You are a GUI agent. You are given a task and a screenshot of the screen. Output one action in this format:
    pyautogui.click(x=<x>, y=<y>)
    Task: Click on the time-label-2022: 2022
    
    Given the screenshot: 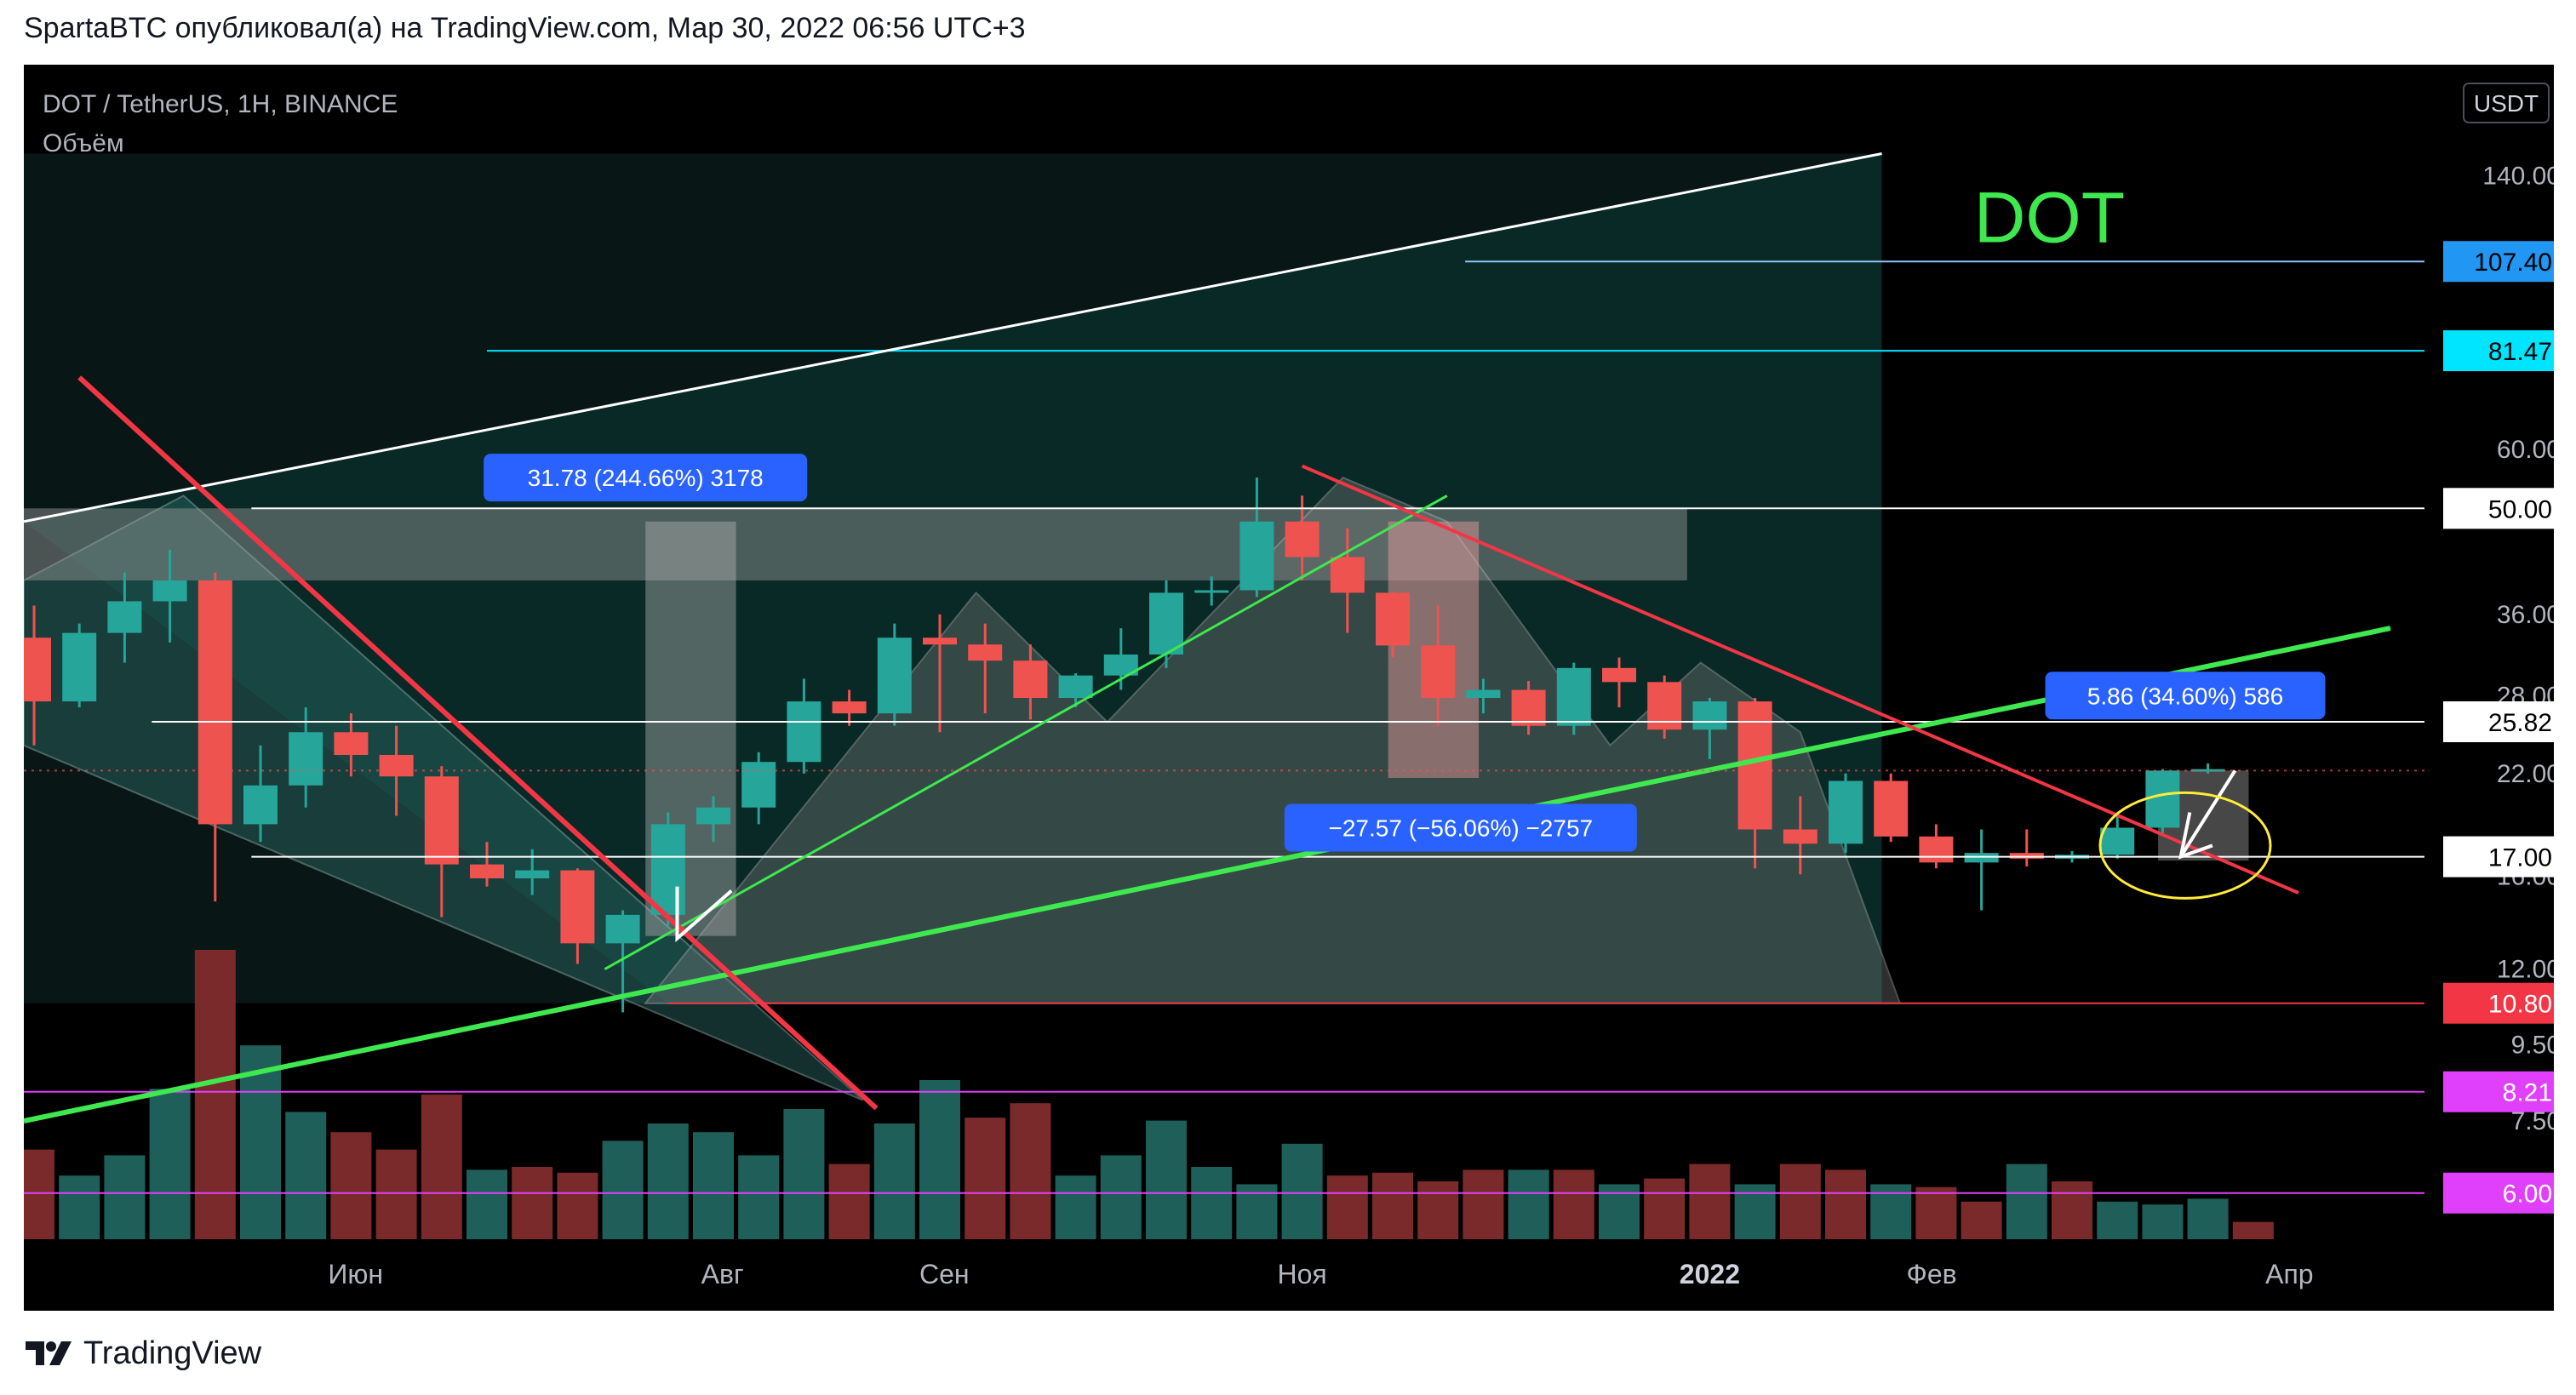 What is the action you would take?
    pyautogui.click(x=1710, y=1274)
    